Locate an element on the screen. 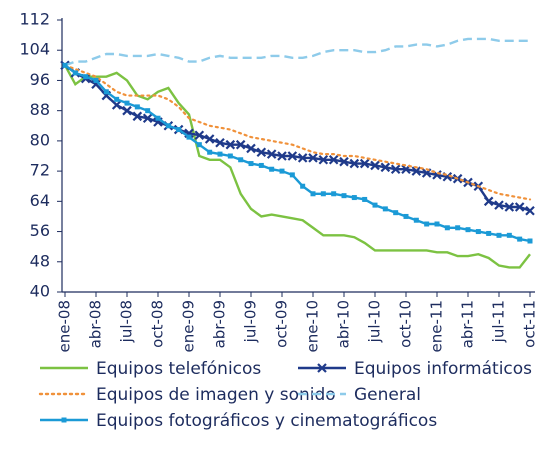 This screenshot has height=465, width=552. y-tick-label: 56 is located at coordinates (40, 230).